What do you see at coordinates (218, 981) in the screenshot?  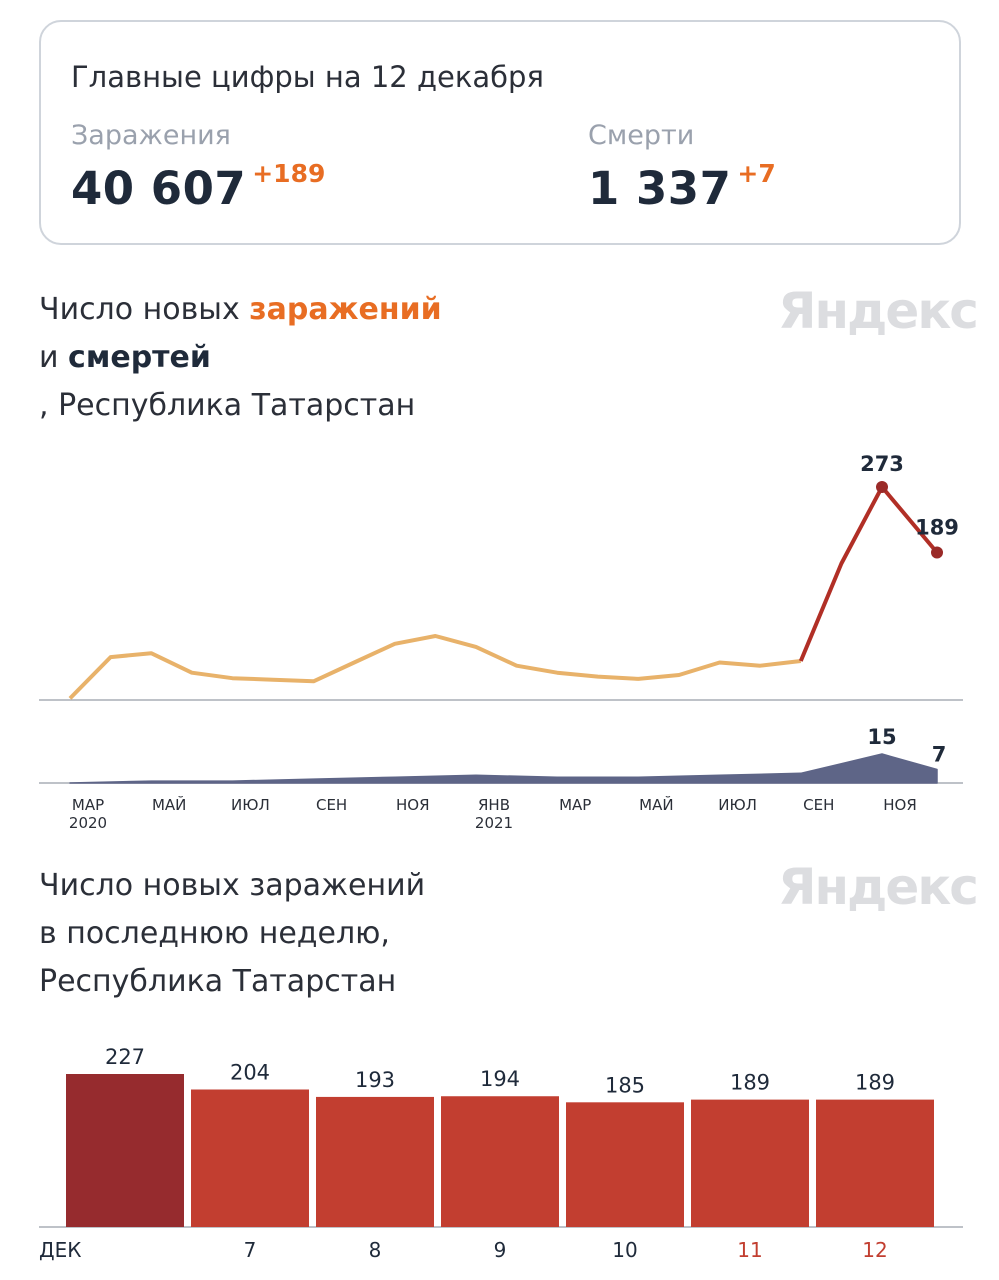 I see `chart2-title-line3: Республика Татарстан` at bounding box center [218, 981].